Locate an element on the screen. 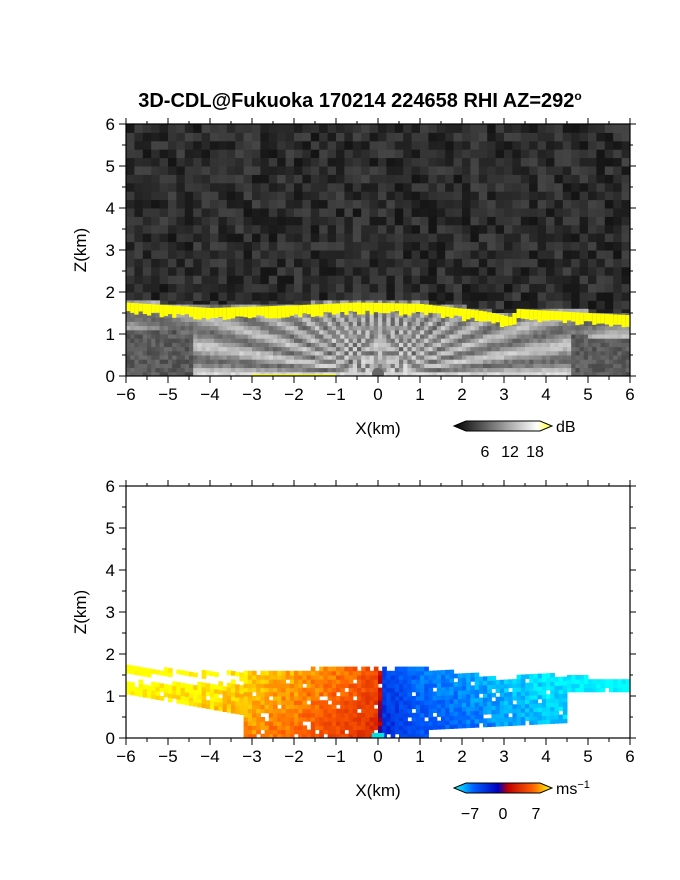 This screenshot has width=680, height=880. layer-data-velocity is located at coordinates (378, 701).